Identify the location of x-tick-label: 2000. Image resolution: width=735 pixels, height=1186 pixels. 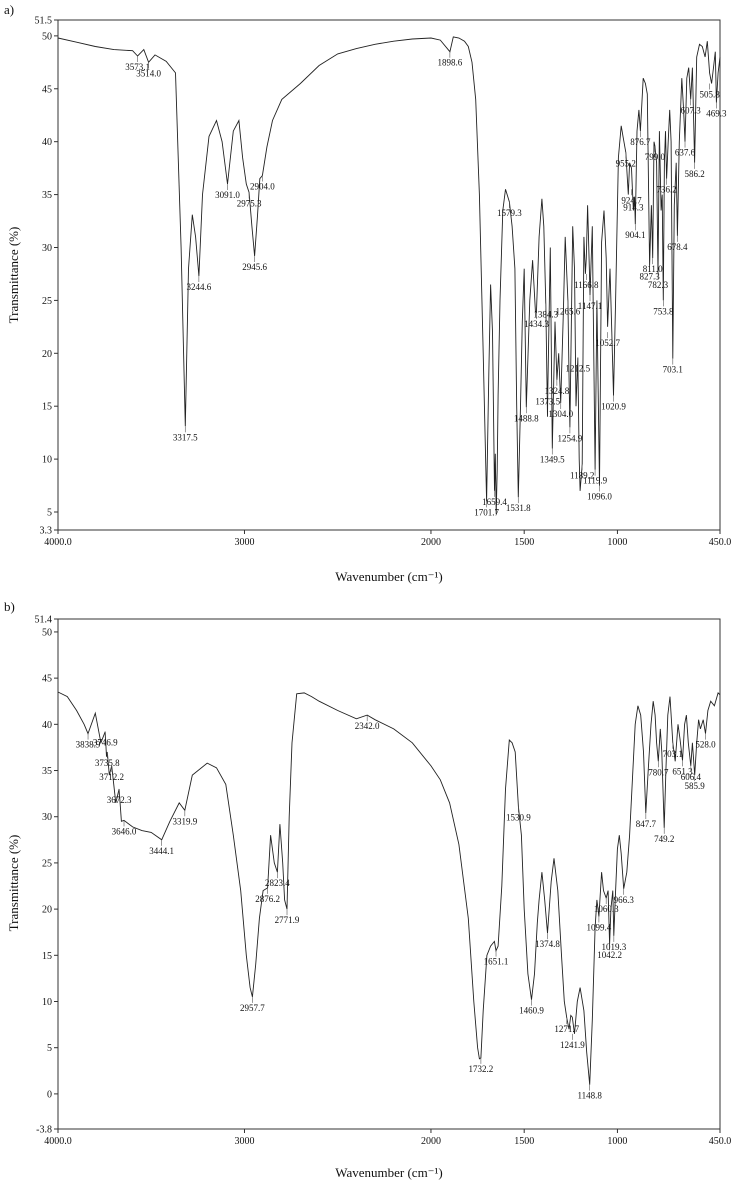
(431, 1141).